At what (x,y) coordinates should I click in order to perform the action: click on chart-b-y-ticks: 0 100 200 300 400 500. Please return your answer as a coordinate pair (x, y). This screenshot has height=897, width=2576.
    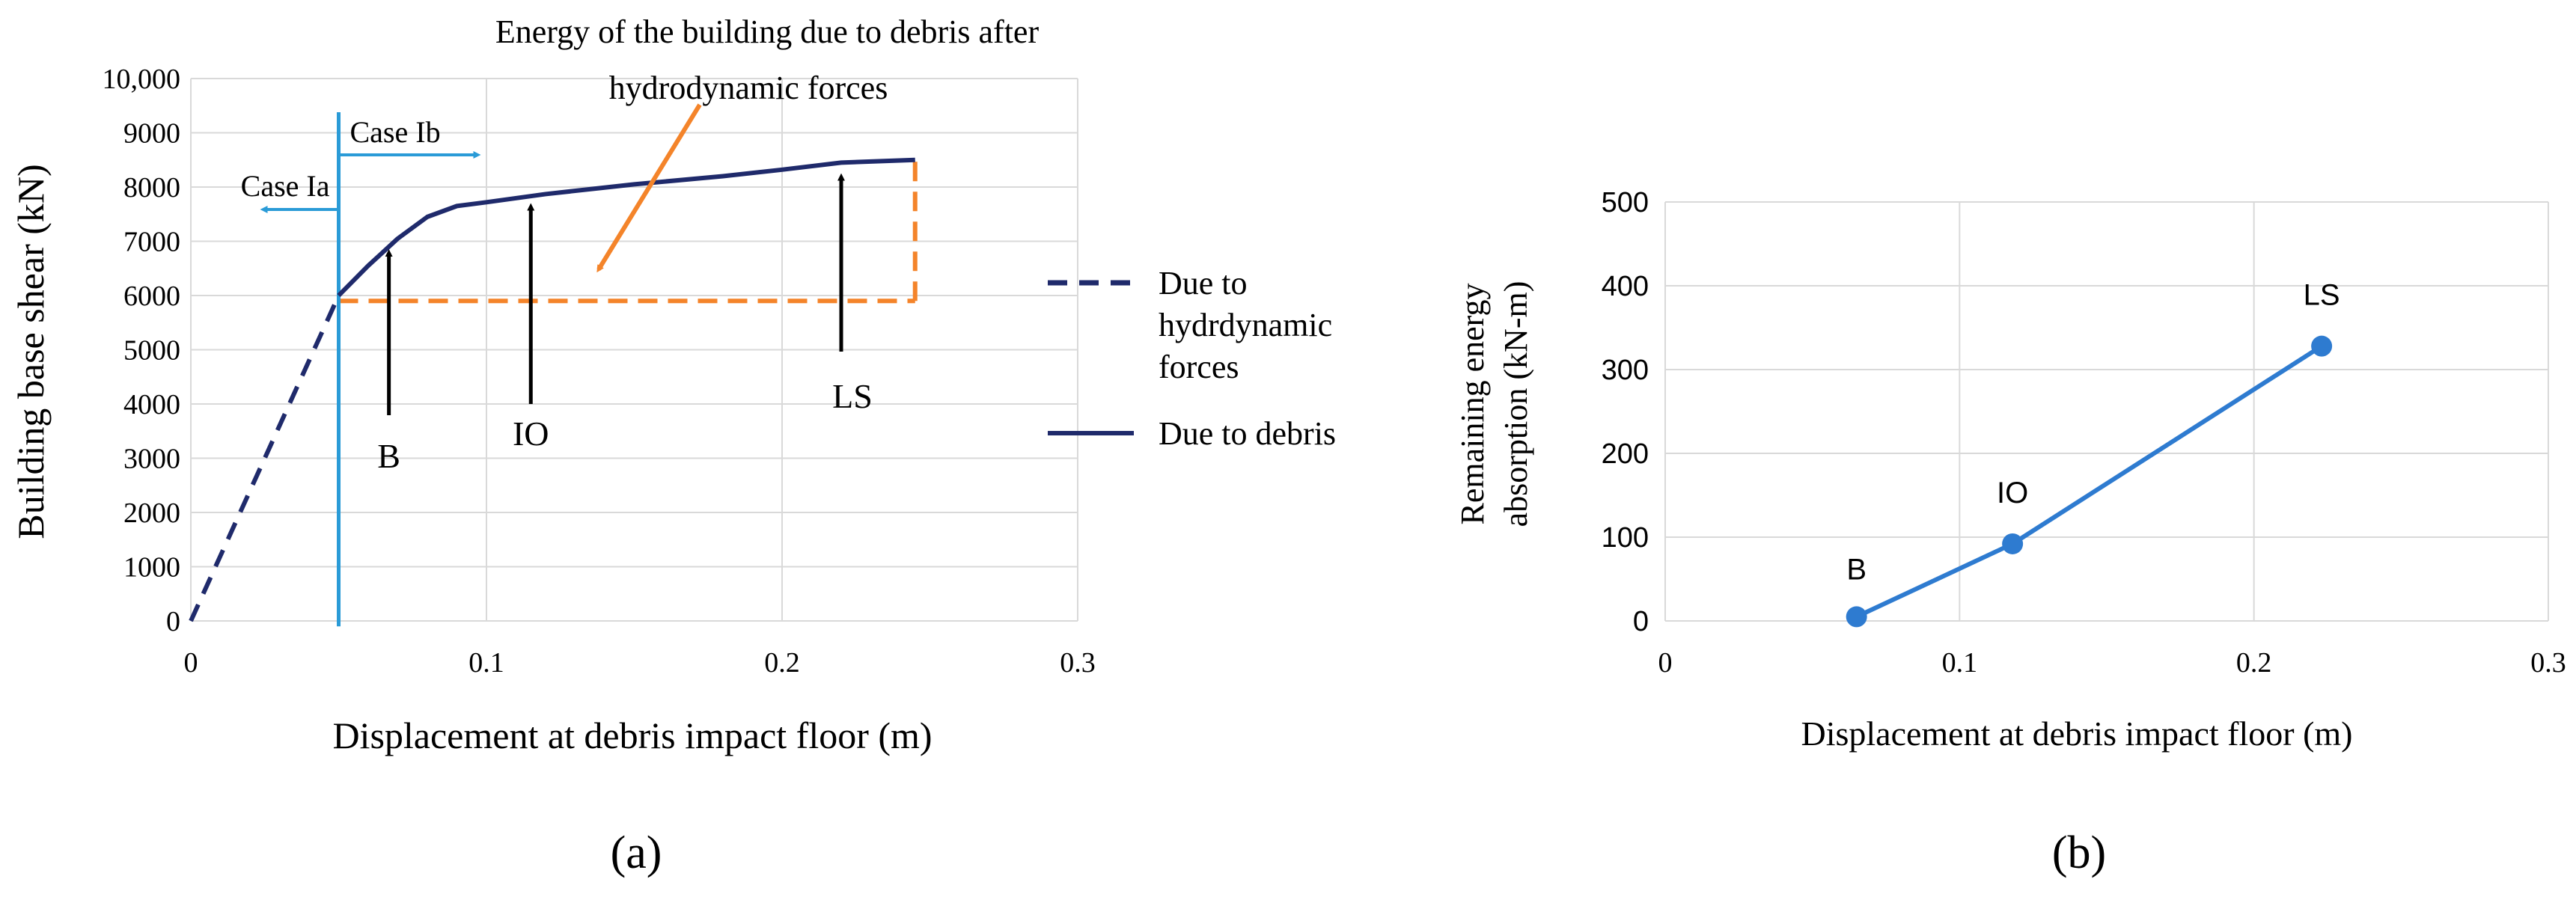
    Looking at the image, I should click on (1625, 412).